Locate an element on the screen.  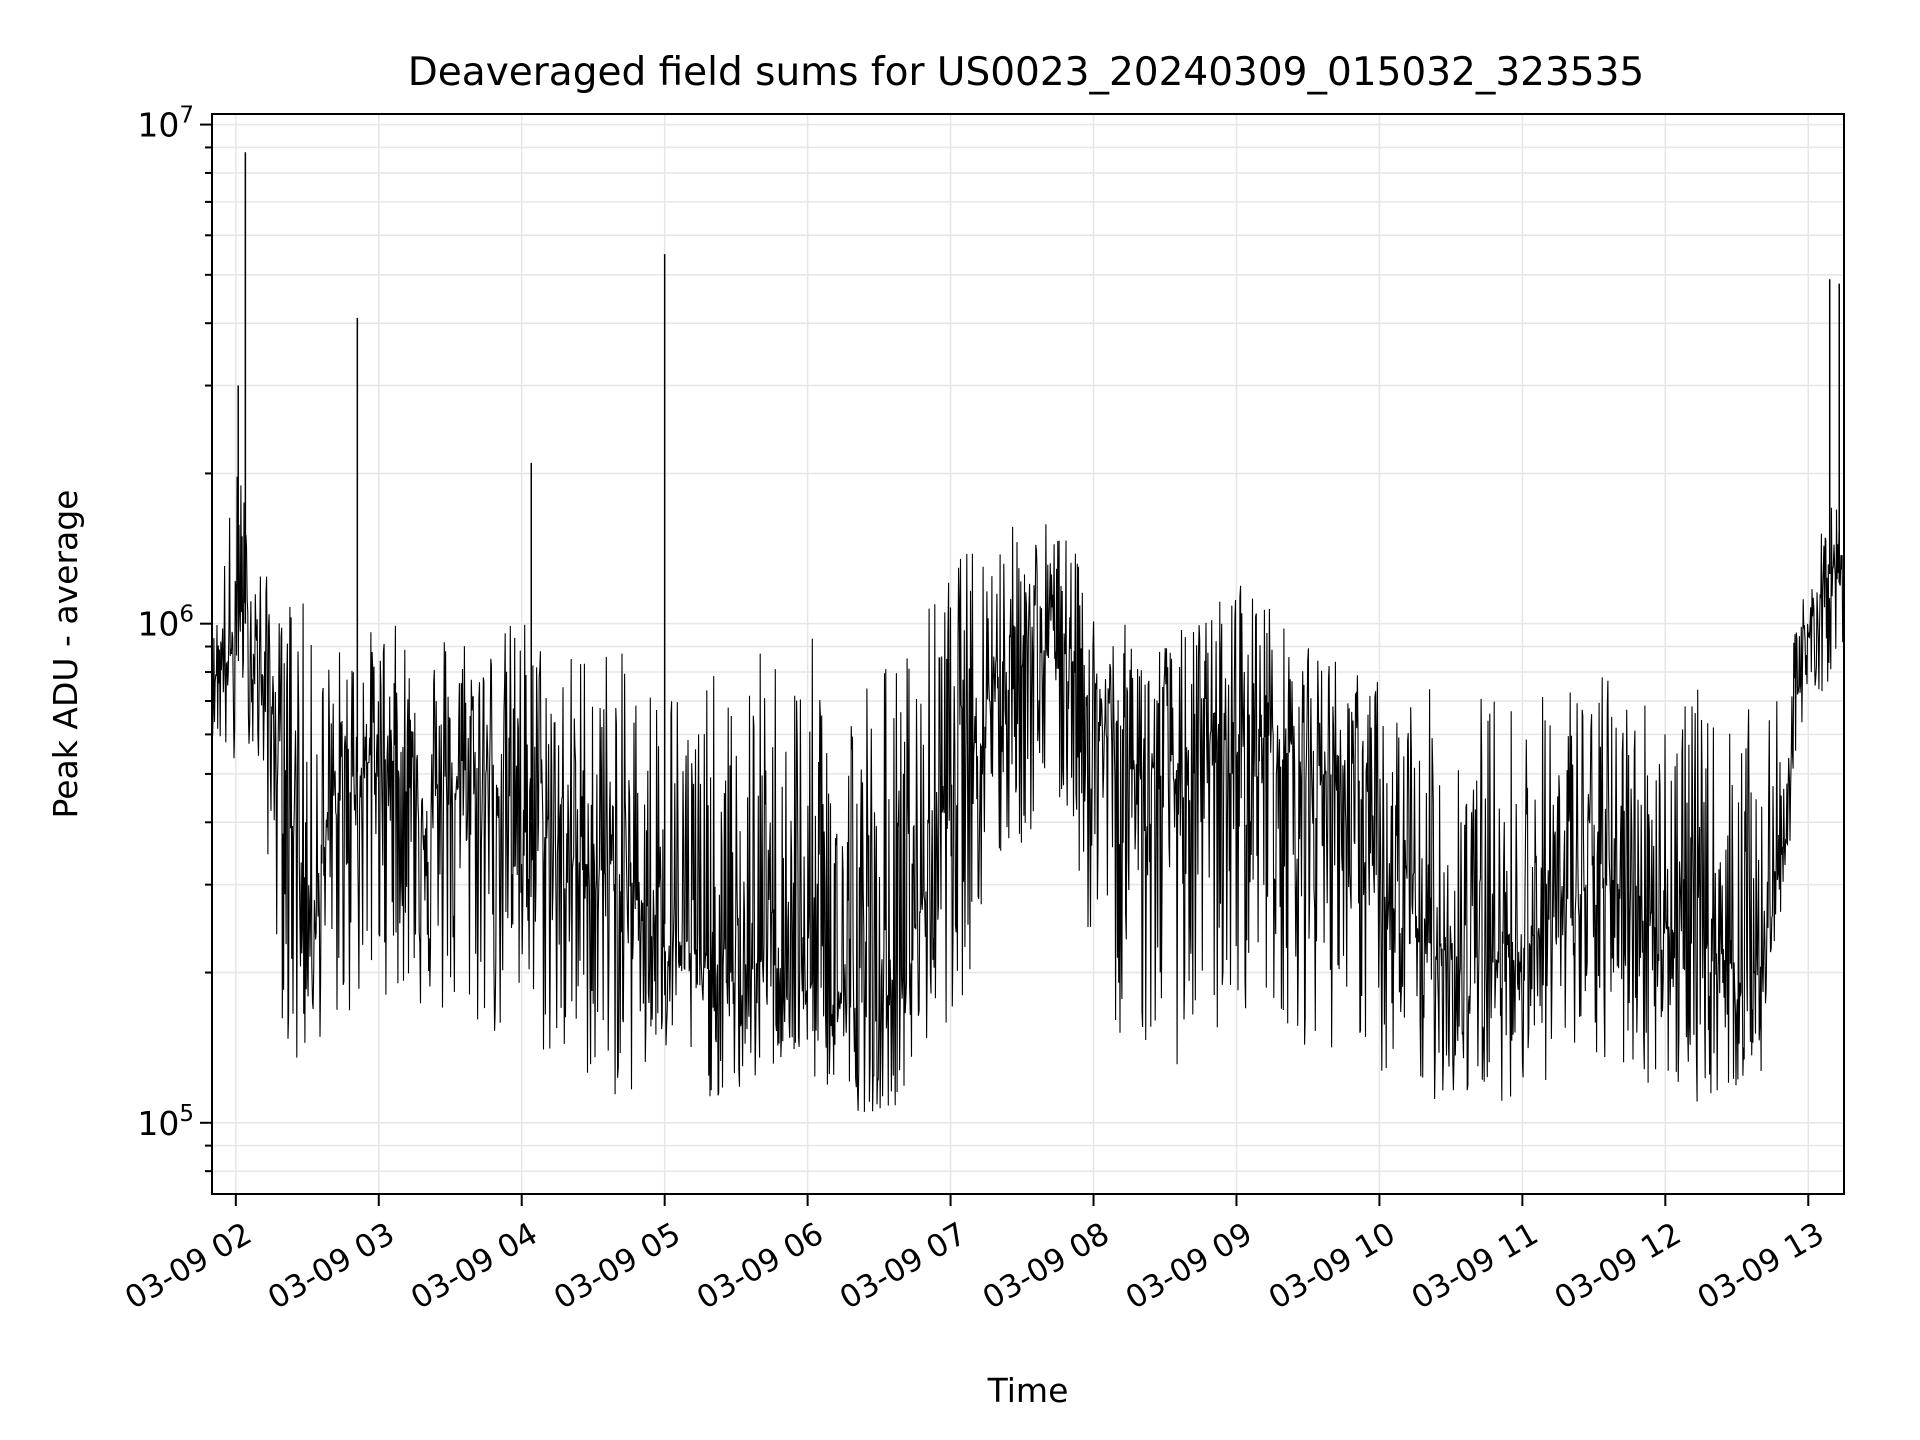
y-axis-label: Peak ADU - average is located at coordinates (65, 654).